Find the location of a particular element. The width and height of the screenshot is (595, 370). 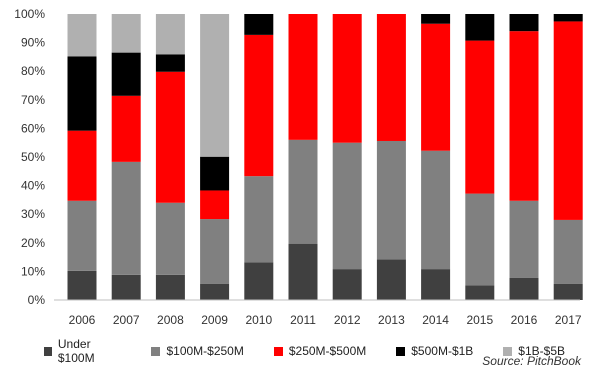

y-tick-label: 40% is located at coordinates (33, 186).